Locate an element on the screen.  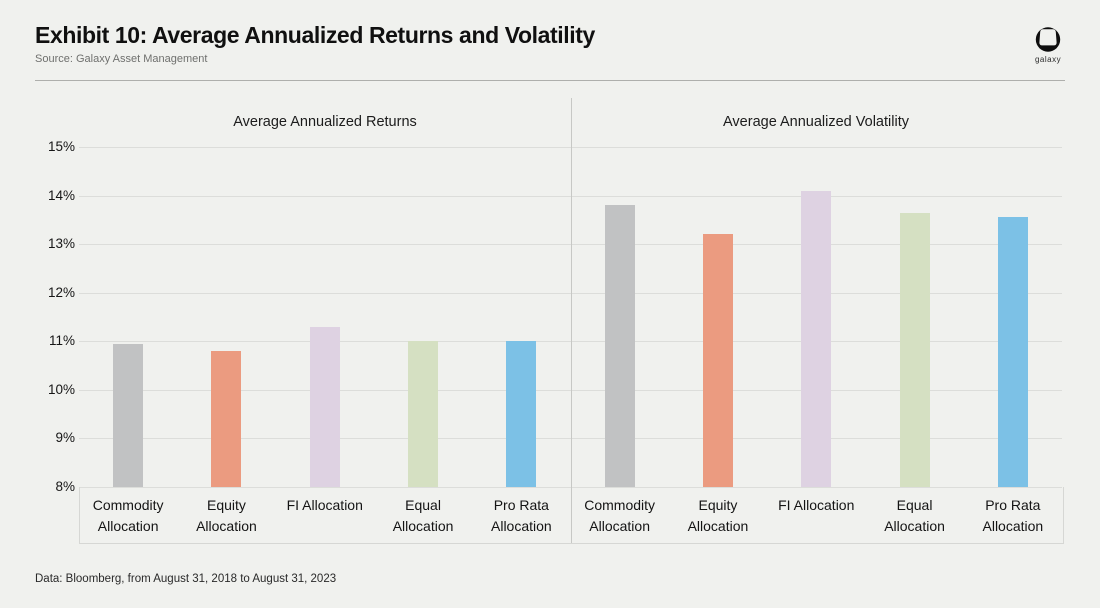
y-axis-tick-label: 13% is located at coordinates (61, 244).